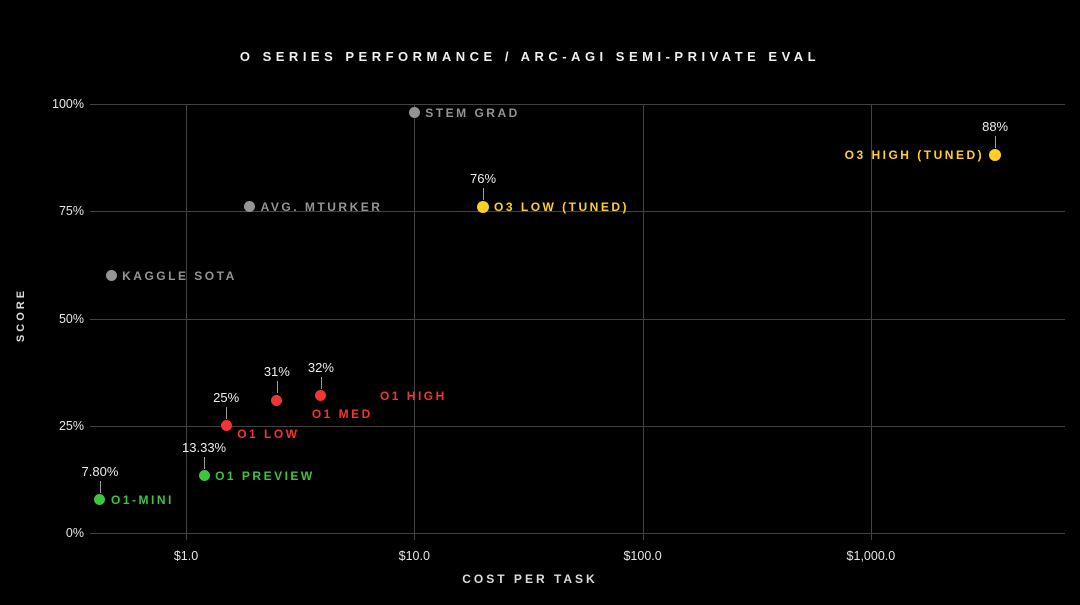 This screenshot has height=605, width=1080. What do you see at coordinates (204, 476) in the screenshot?
I see `data-point-o1-preview` at bounding box center [204, 476].